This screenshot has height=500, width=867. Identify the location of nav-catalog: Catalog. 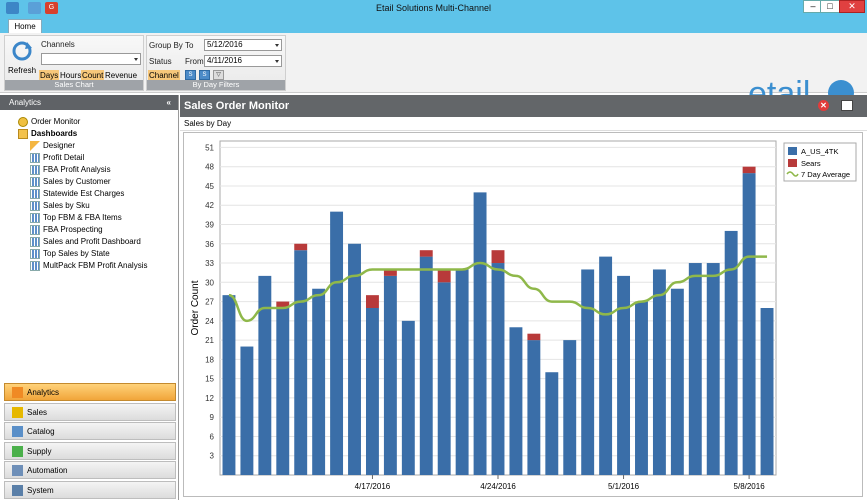
(90, 431).